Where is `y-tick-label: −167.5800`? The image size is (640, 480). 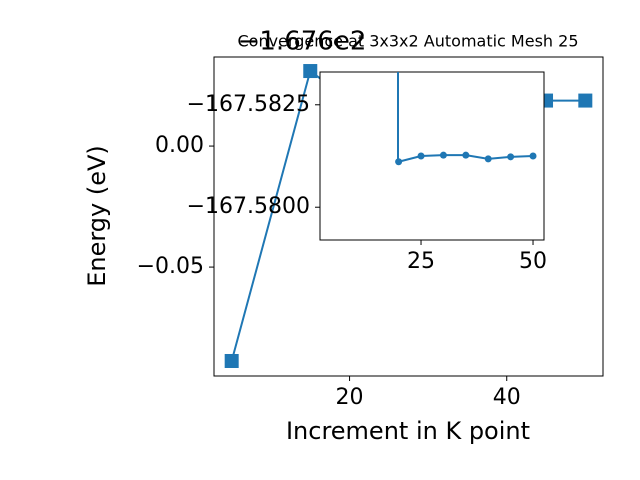 y-tick-label: −167.5800 is located at coordinates (248, 206).